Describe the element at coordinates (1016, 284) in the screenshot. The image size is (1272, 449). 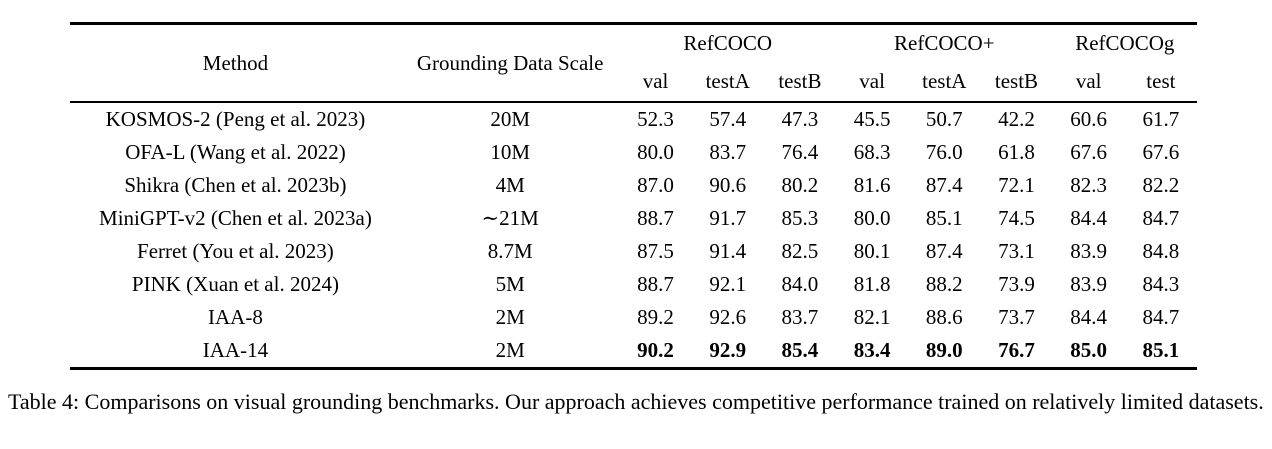
I see `value-cell: 73.9` at that location.